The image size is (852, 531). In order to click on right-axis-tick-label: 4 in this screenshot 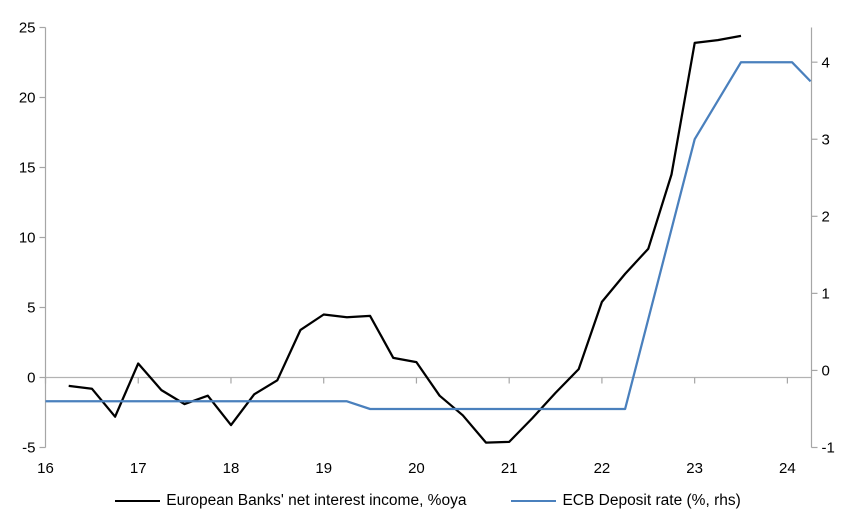, I will do `click(826, 62)`.